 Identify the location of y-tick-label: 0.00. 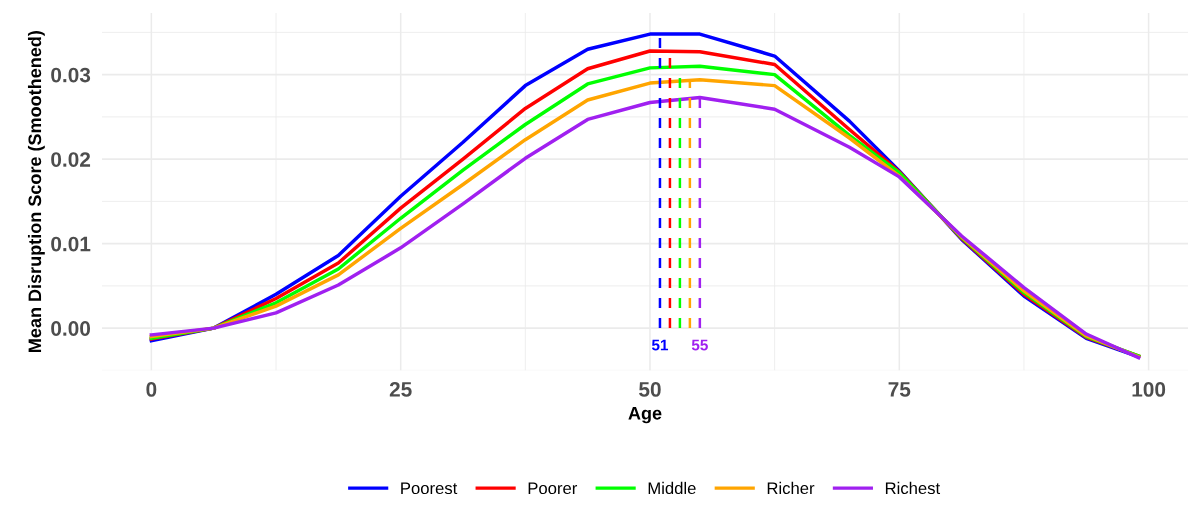
(71, 328).